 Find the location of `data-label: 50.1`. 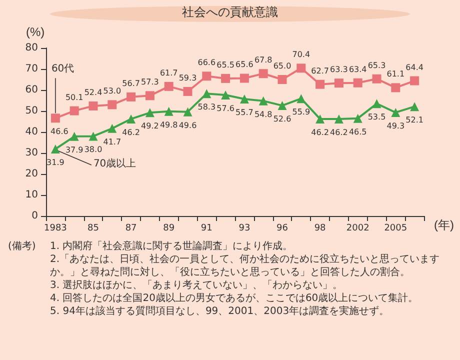

data-label: 50.1 is located at coordinates (74, 97).